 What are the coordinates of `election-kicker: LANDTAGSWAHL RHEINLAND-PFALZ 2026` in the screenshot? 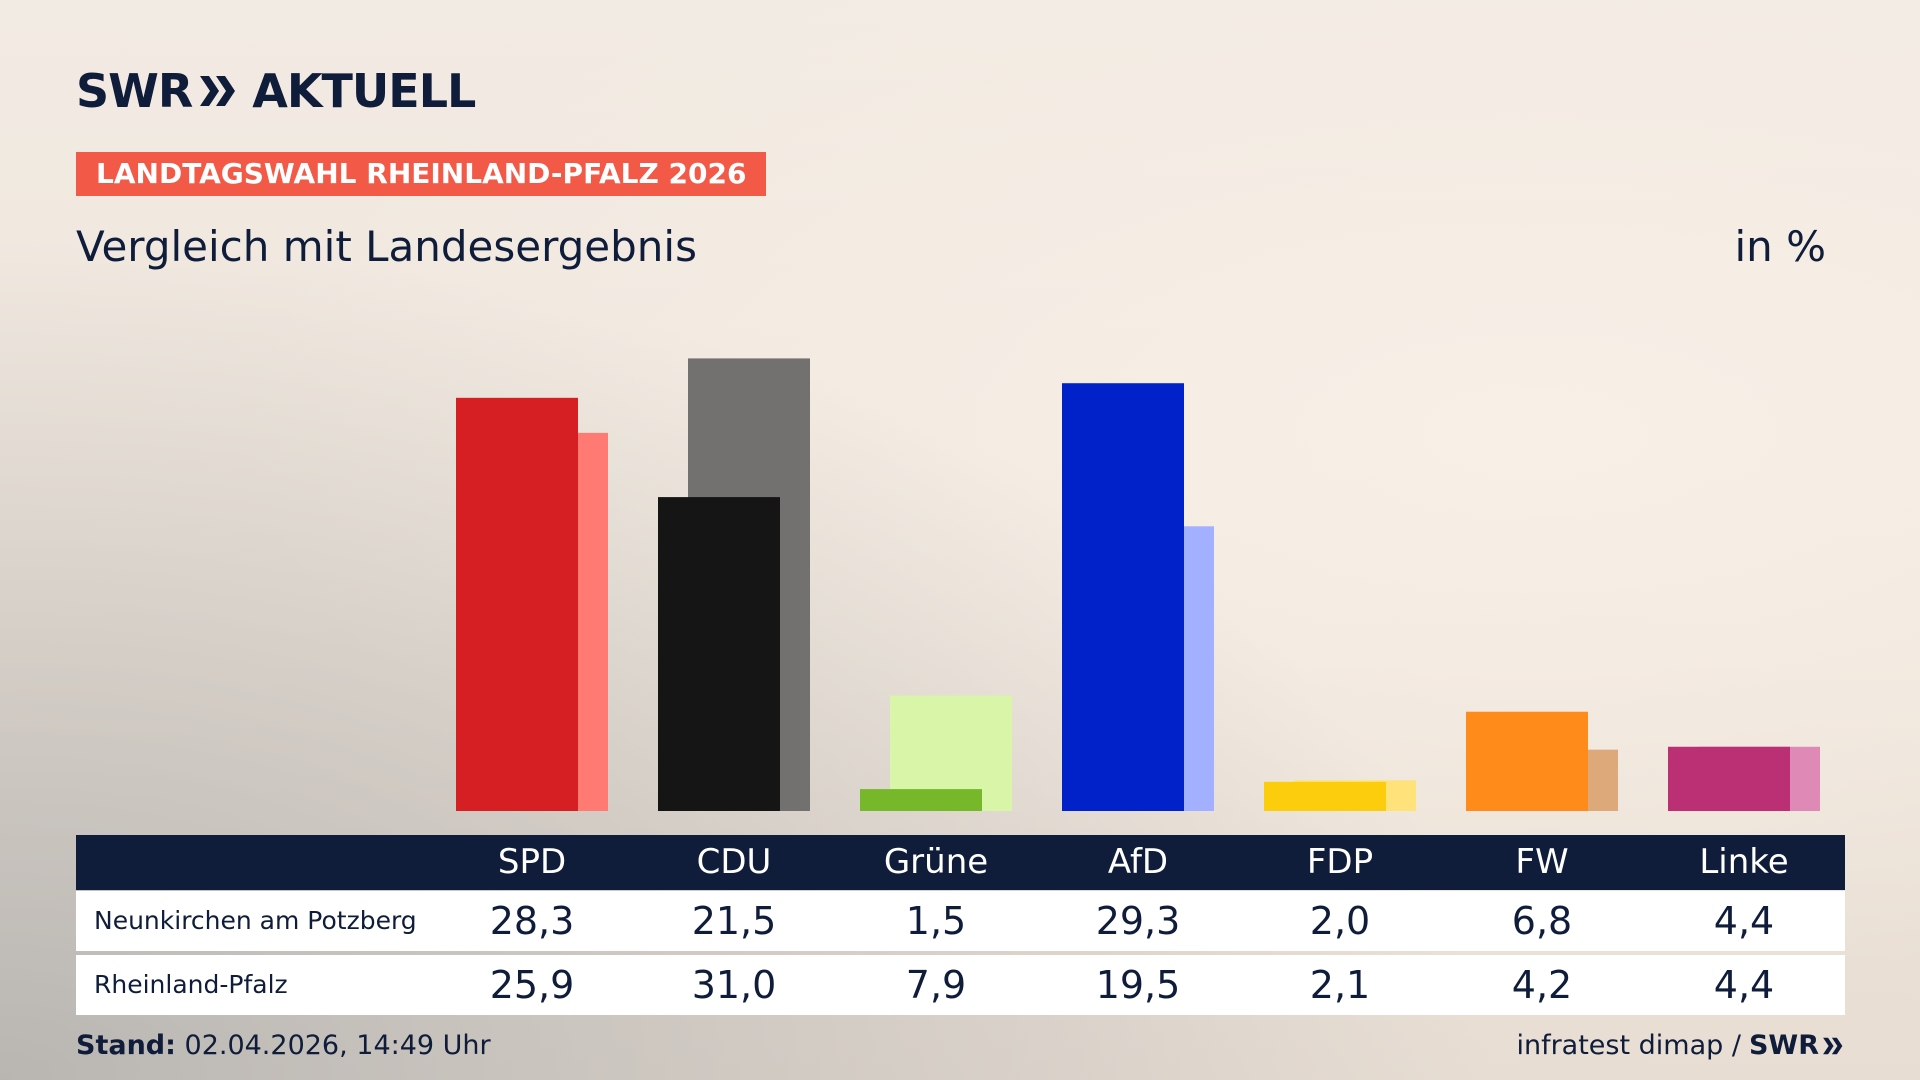 It's located at (421, 174).